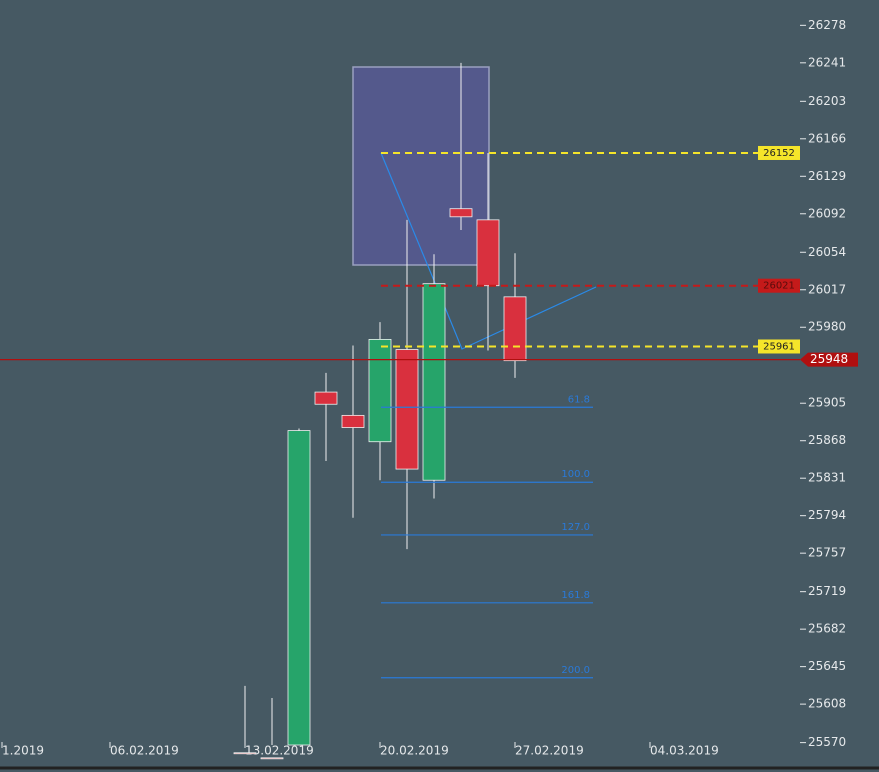 The image size is (879, 772). Describe the element at coordinates (827, 704) in the screenshot. I see `y-tick-label: 25608` at that location.